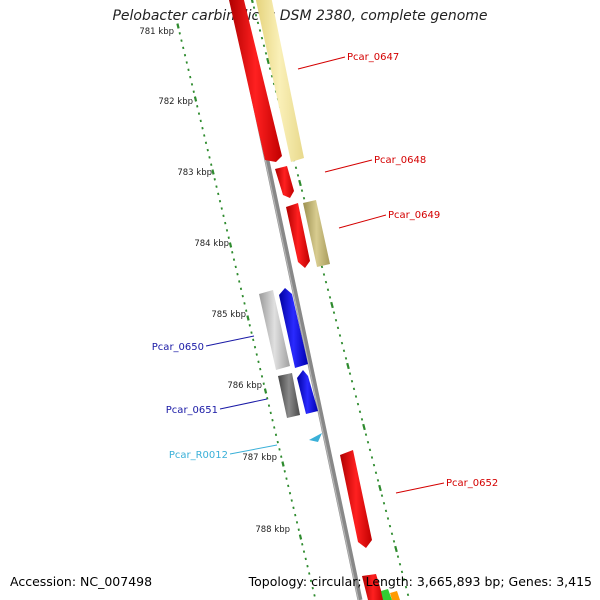 Image resolution: width=600 pixels, height=600 pixels. I want to click on gene-feature-next-orange, so click(395, 595).